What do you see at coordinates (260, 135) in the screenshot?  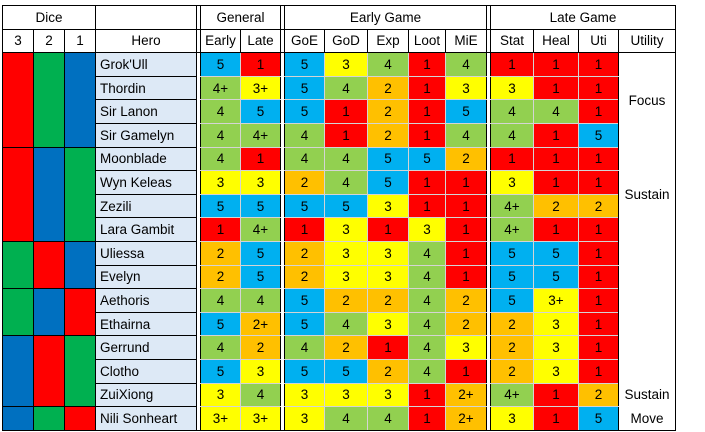 I see `general-score-cell: 4+` at bounding box center [260, 135].